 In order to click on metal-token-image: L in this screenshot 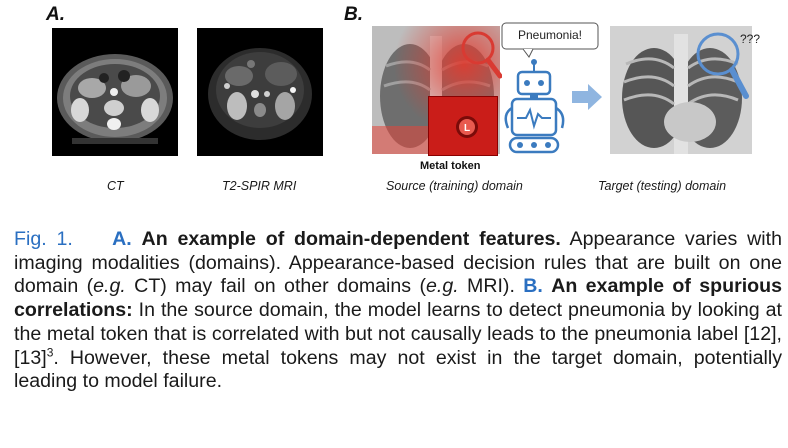, I will do `click(463, 126)`.